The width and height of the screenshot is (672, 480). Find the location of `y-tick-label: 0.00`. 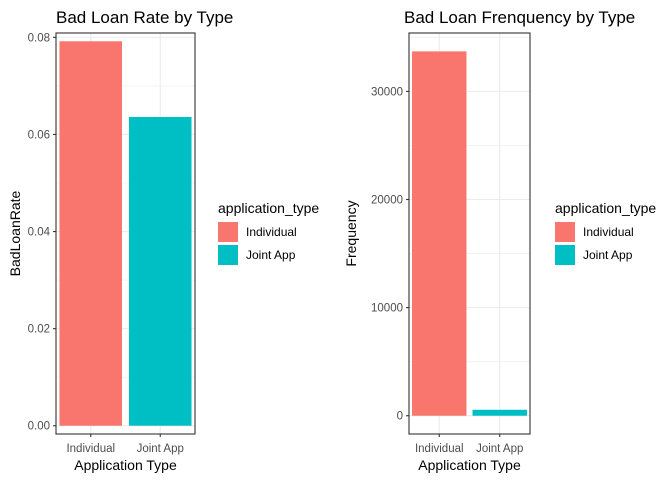

y-tick-label: 0.00 is located at coordinates (39, 427).